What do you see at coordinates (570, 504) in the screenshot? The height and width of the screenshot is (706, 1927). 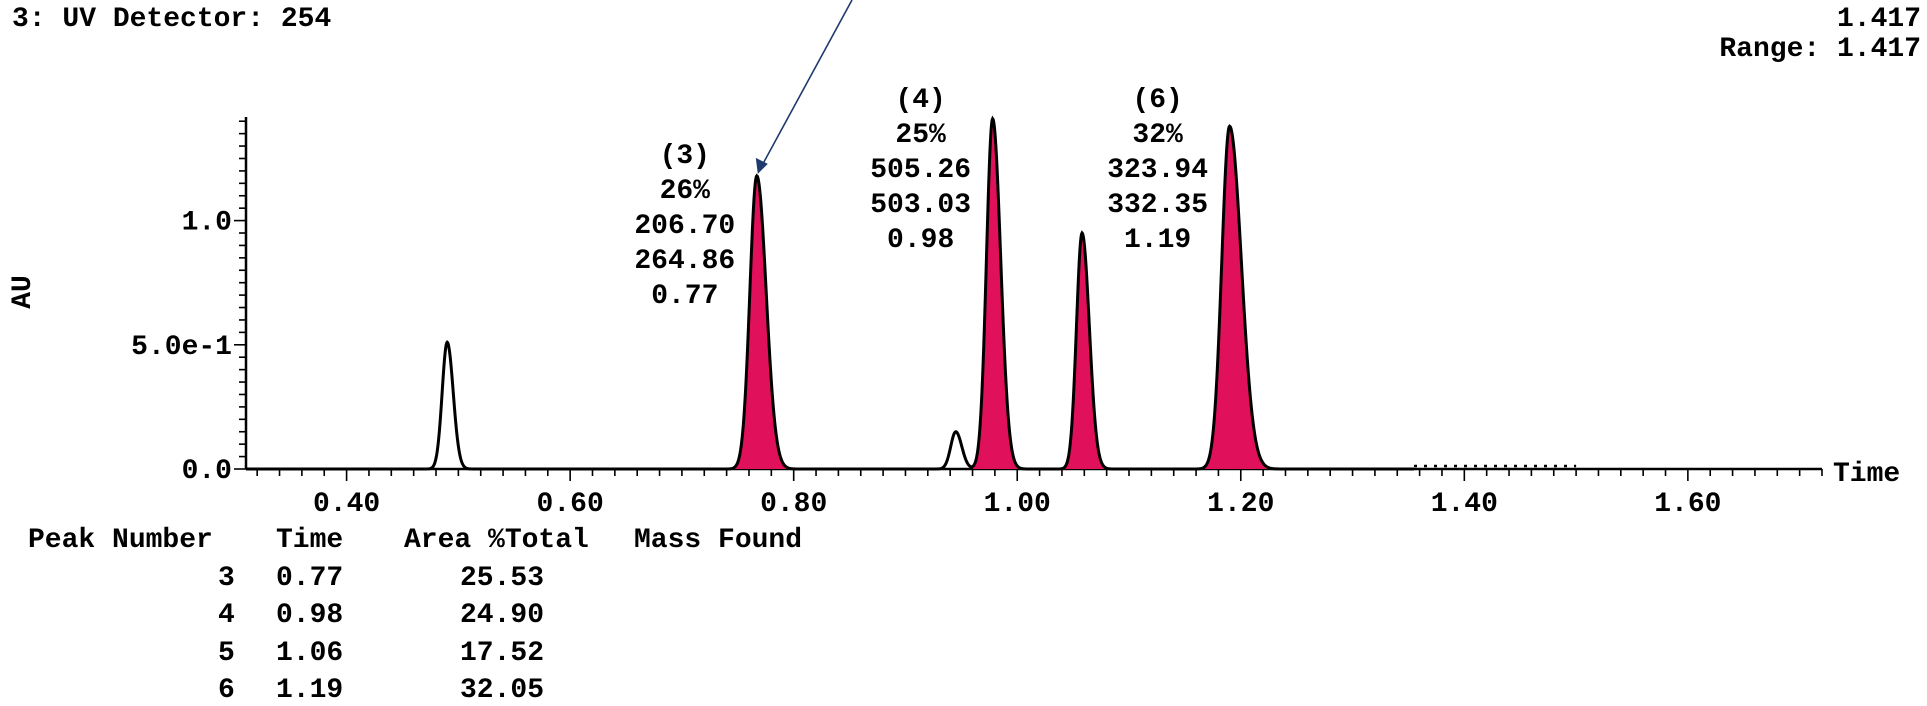 I see `x-tick-label: 0.60` at bounding box center [570, 504].